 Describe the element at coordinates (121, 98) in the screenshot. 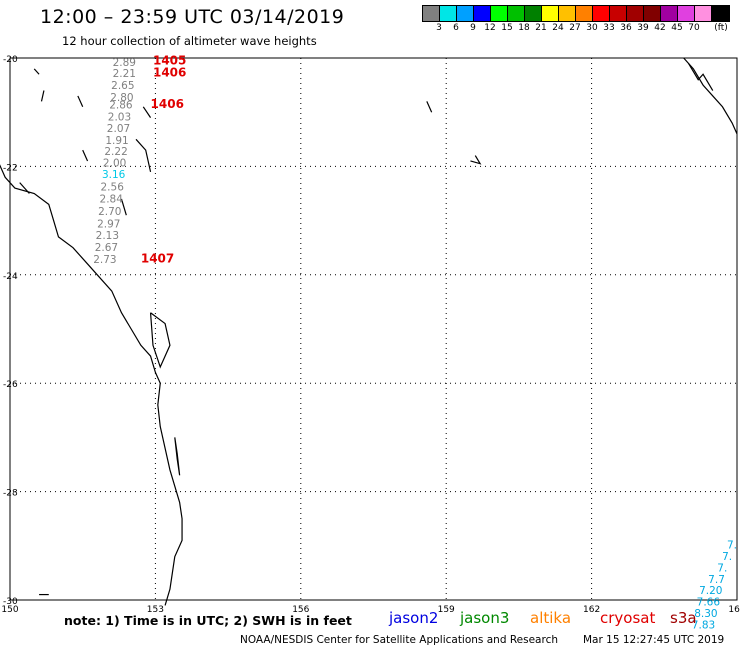

I see `wave-height-value: 2.80` at that location.